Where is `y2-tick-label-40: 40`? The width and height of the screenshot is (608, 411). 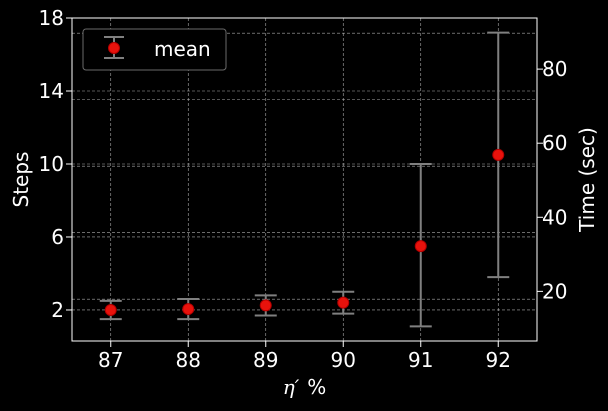
y2-tick-label-40: 40 is located at coordinates (554, 217).